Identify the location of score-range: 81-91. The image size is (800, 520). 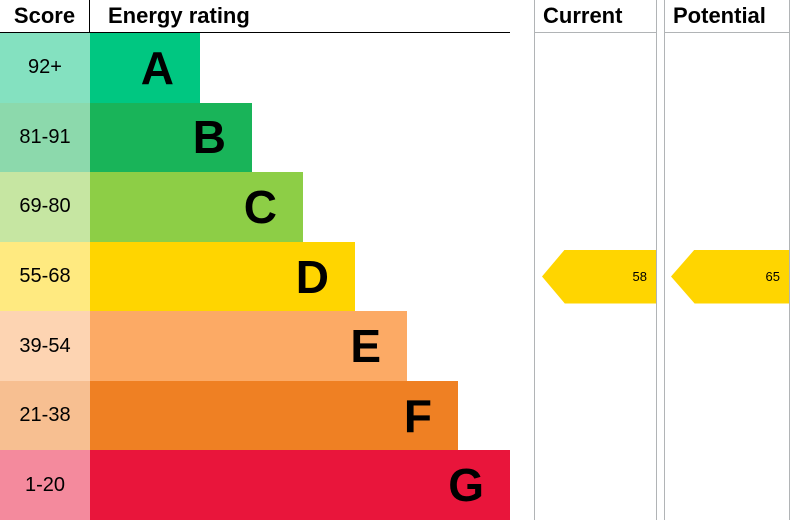
(45, 137).